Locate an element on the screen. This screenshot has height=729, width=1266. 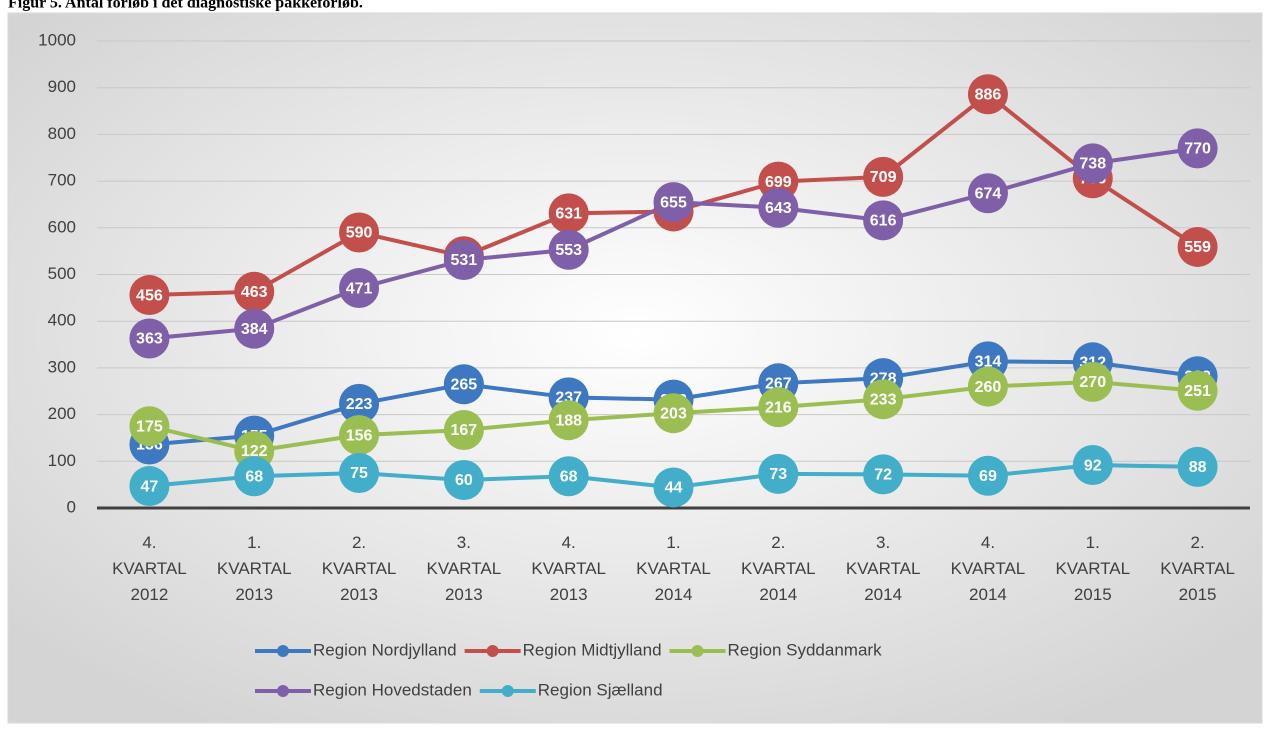
data-label: 156 is located at coordinates (359, 435).